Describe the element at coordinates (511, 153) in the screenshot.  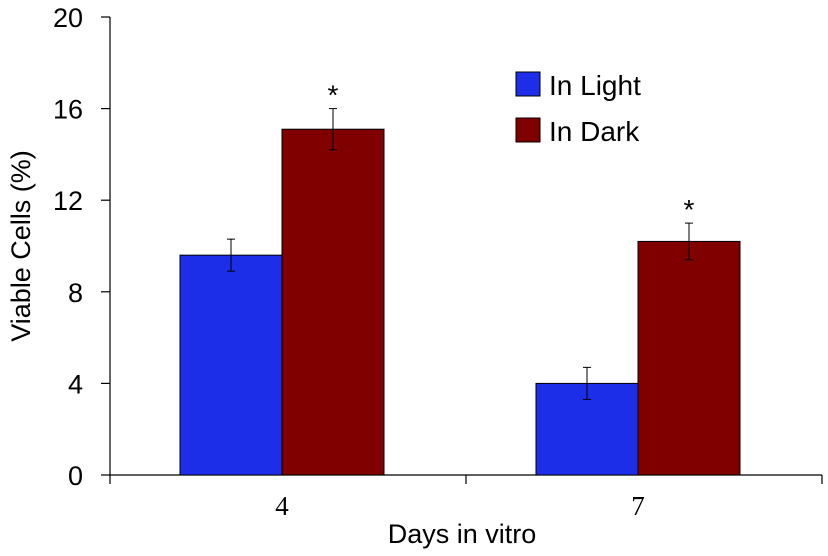
I see `significance-markers: **` at that location.